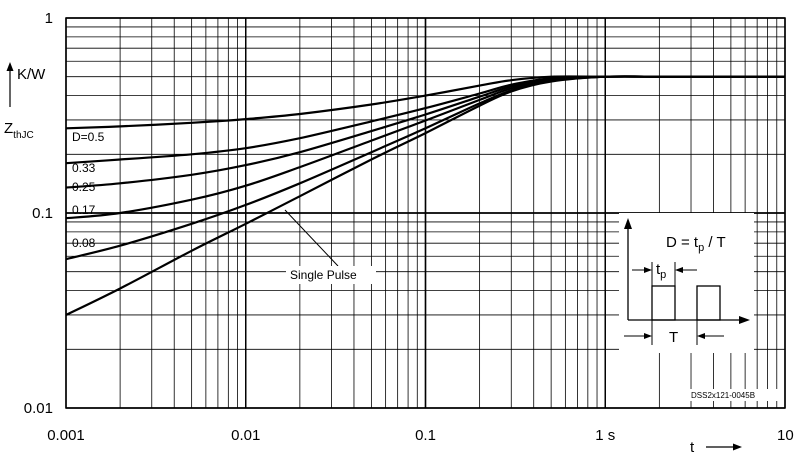 This screenshot has width=798, height=455. Describe the element at coordinates (716, 447) in the screenshot. I see `x-axis-label: t` at that location.